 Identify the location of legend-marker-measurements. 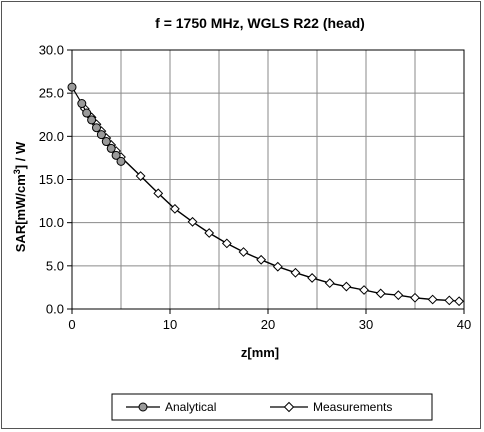
(289, 407).